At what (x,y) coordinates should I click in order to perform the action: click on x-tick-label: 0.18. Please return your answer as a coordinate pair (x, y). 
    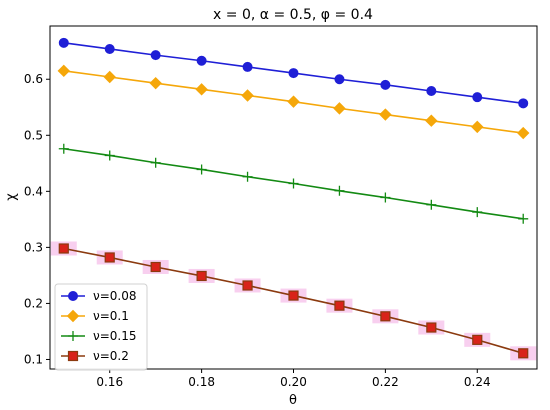
    Looking at the image, I should click on (201, 382).